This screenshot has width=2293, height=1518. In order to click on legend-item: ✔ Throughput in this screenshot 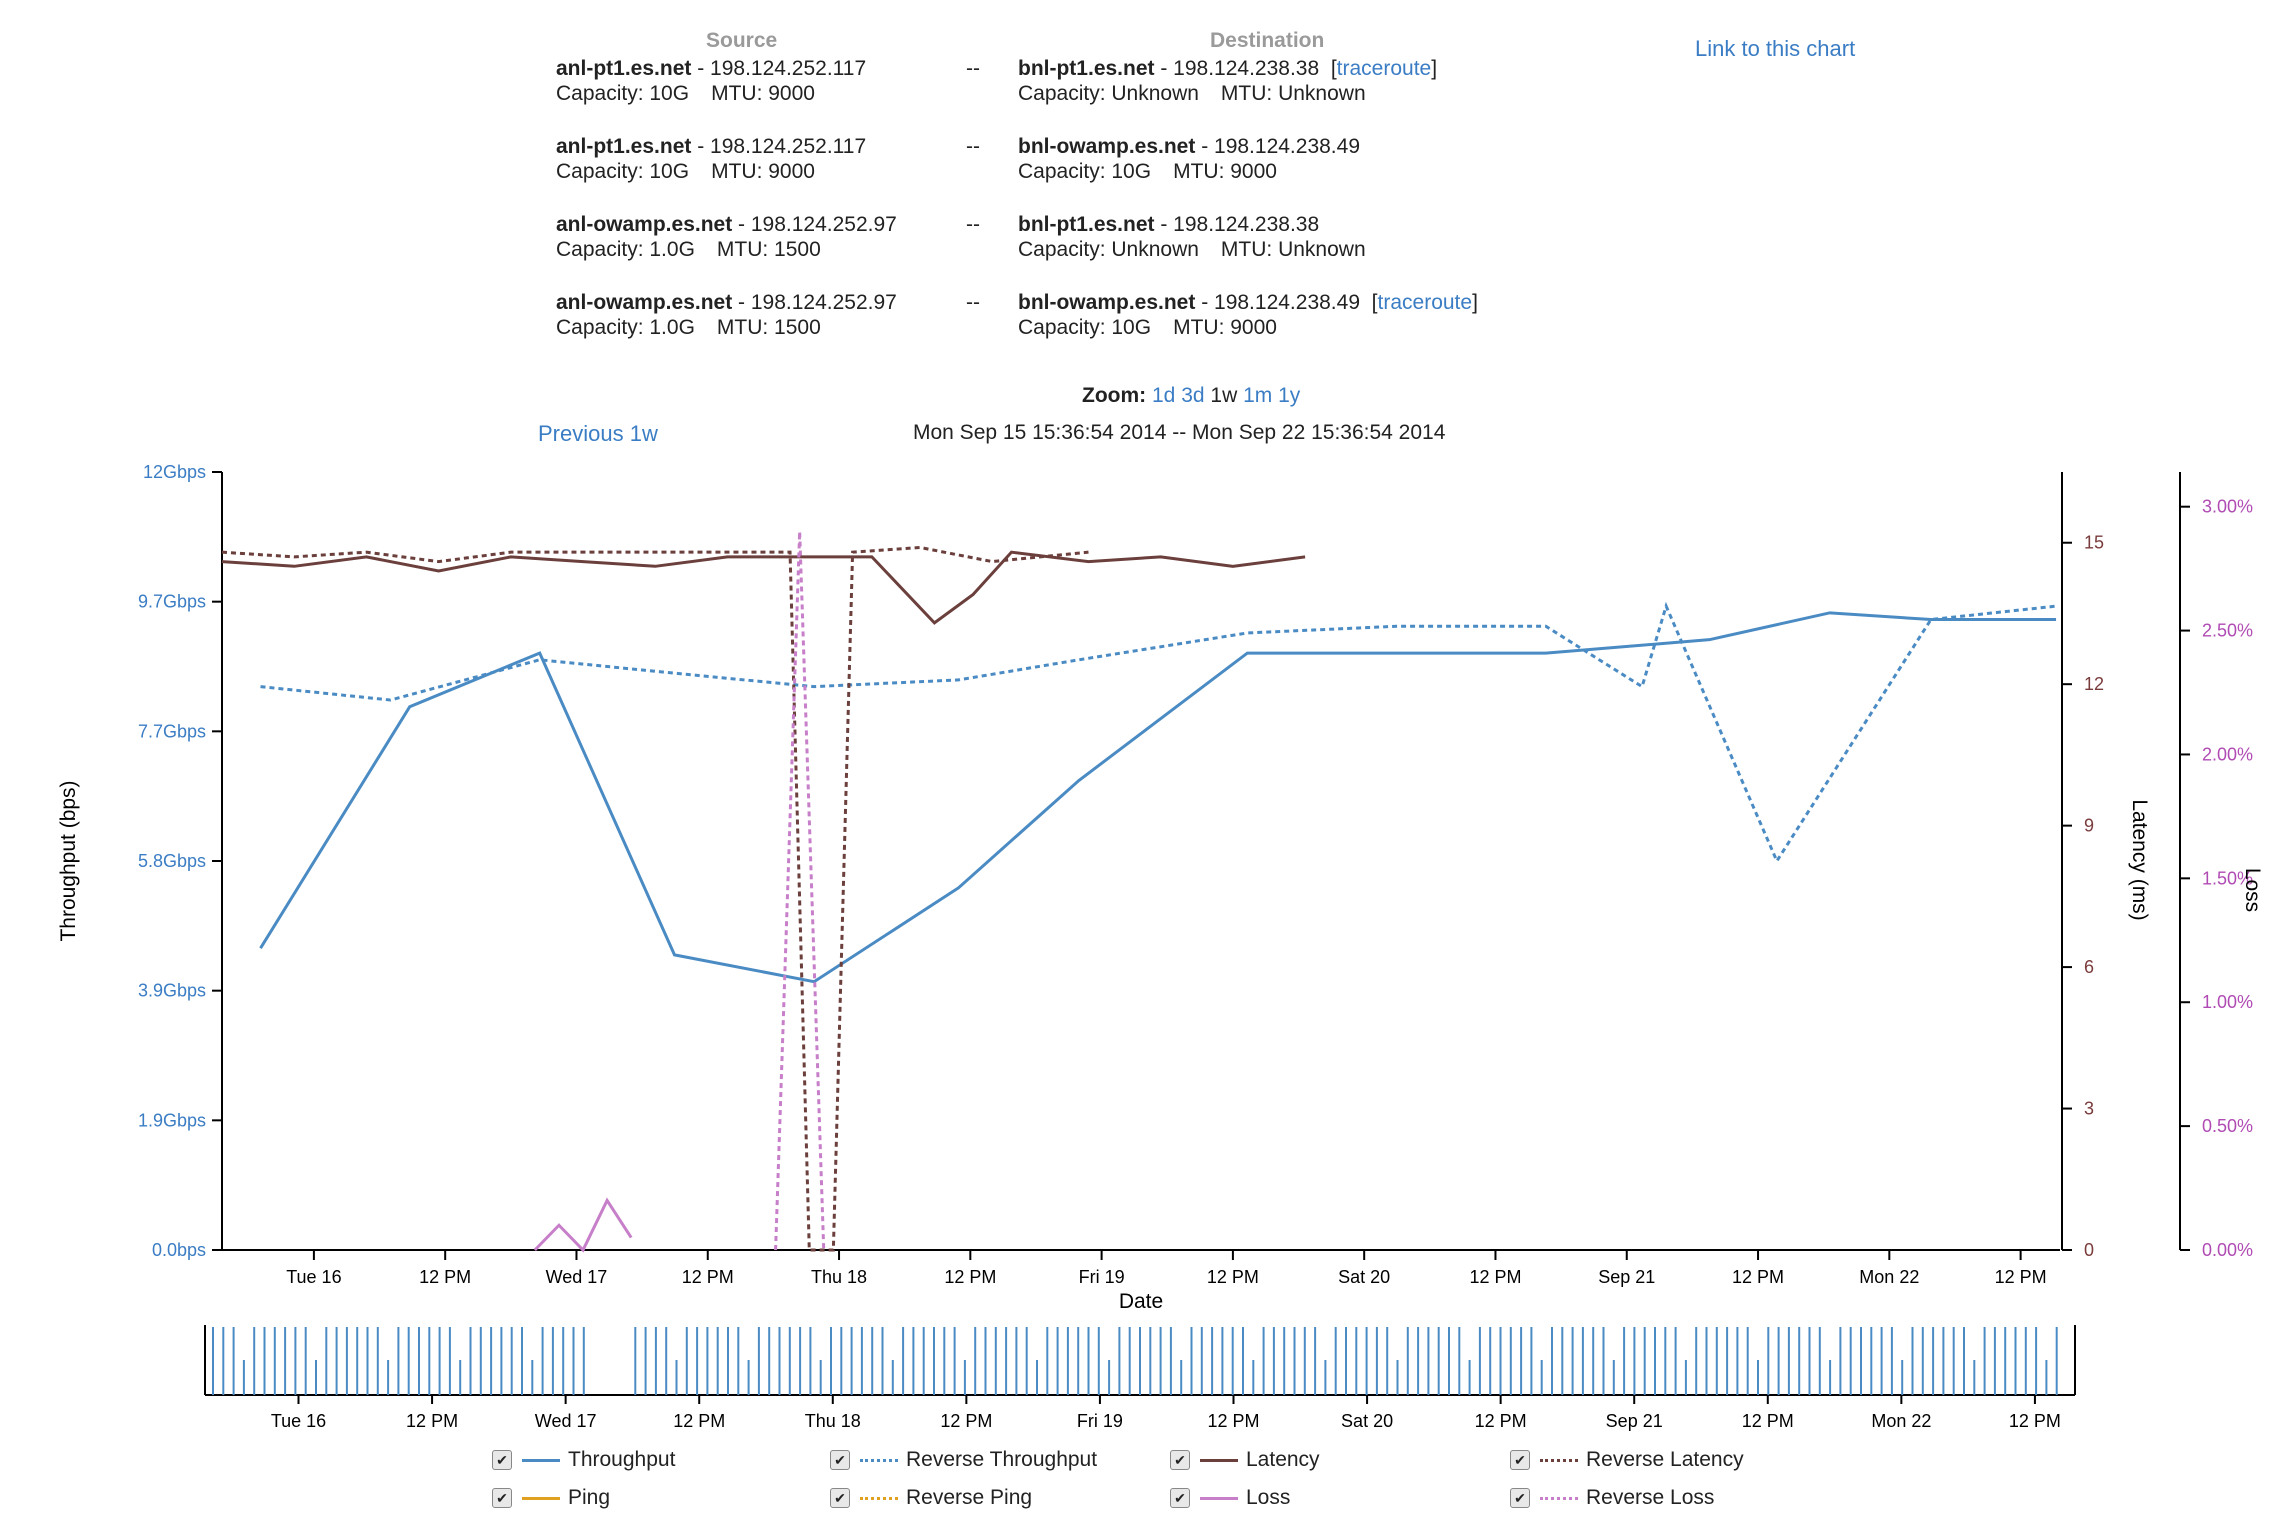, I will do `click(583, 1460)`.